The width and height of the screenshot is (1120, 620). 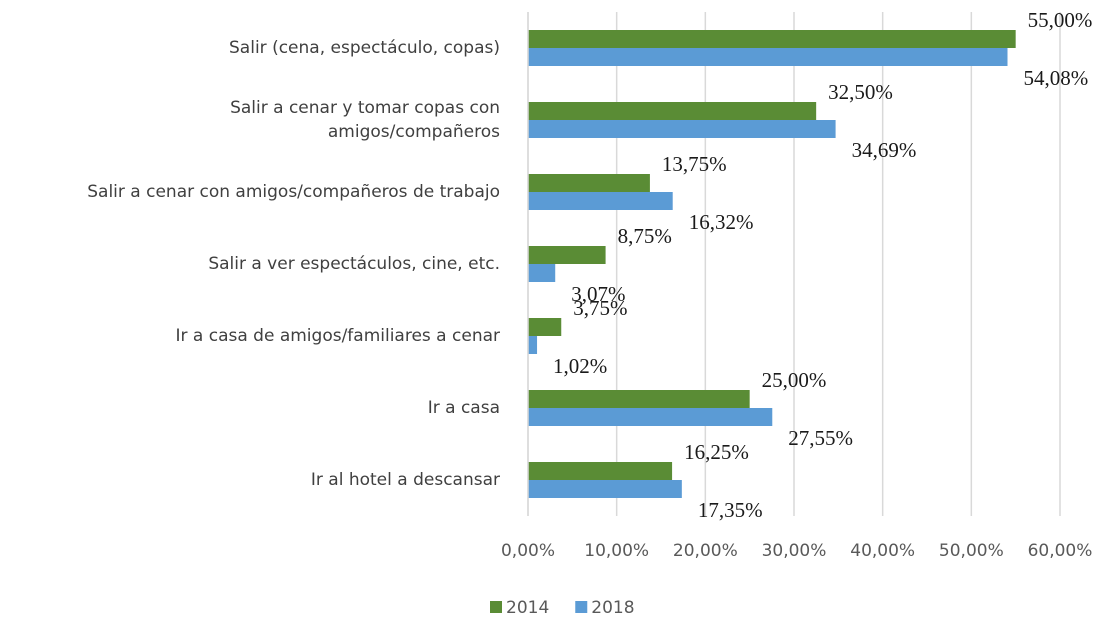 What do you see at coordinates (364, 48) in the screenshot?
I see `category-label: Salir (cena, espectáculo, copas)` at bounding box center [364, 48].